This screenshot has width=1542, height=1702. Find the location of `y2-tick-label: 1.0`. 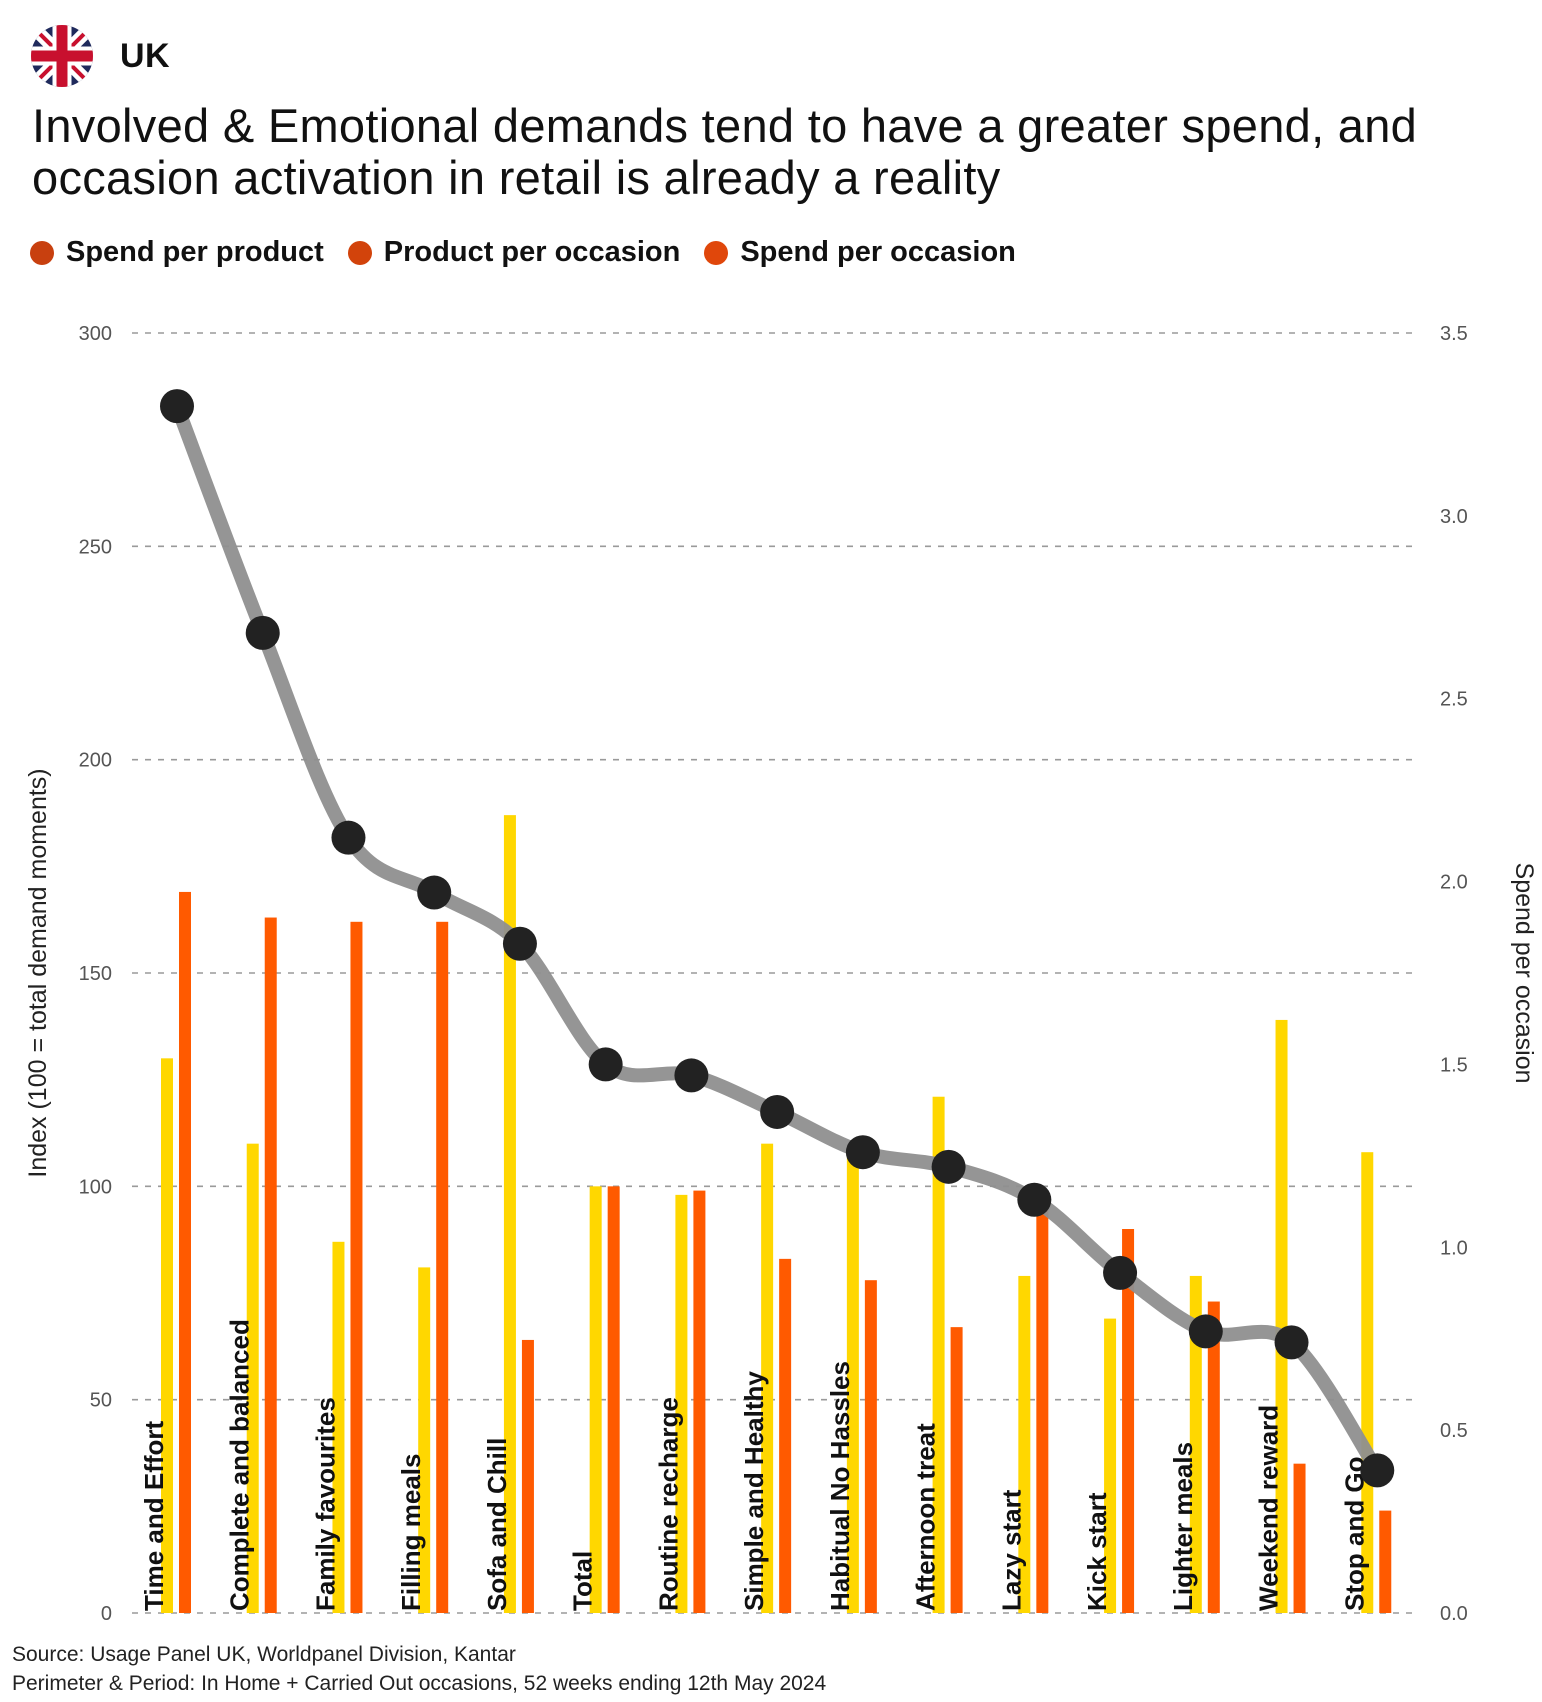

y2-tick-label: 1.0 is located at coordinates (1454, 1248).